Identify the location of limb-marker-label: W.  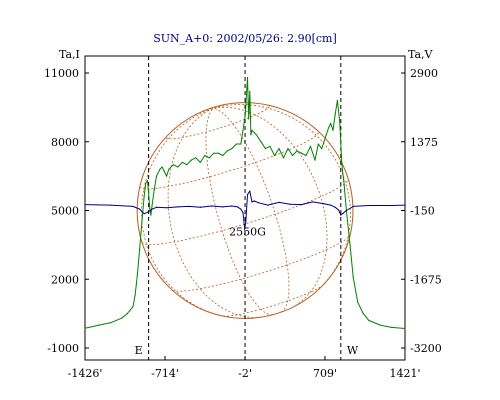
(353, 350).